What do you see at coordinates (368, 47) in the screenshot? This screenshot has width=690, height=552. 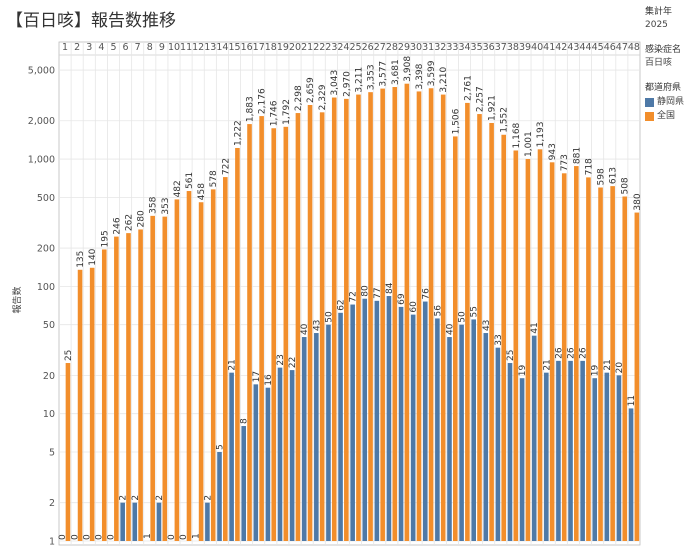 I see `week-header-label: 26` at bounding box center [368, 47].